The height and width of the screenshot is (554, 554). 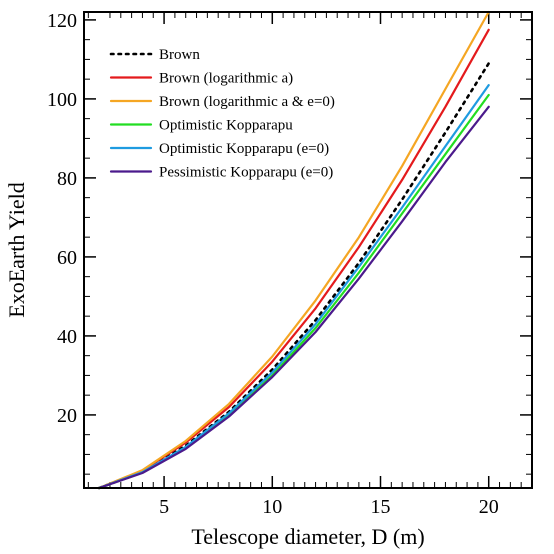 What do you see at coordinates (226, 79) in the screenshot?
I see `legend-label-1: Brown (logarithmic a)` at bounding box center [226, 79].